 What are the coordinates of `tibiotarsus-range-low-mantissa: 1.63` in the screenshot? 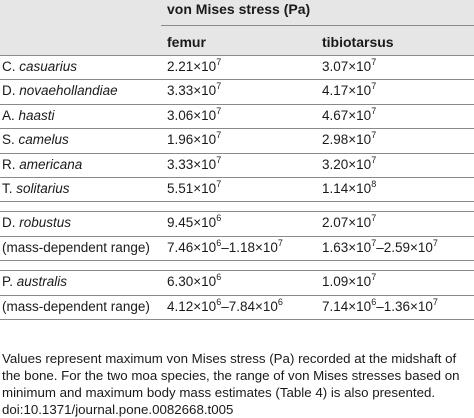 It's located at (335, 247).